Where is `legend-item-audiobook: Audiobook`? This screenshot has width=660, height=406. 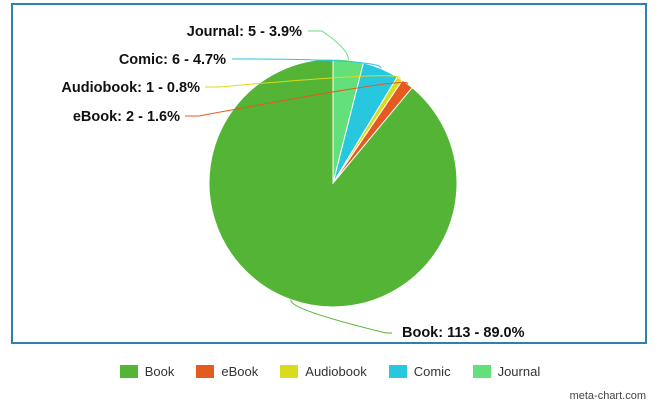 legend-item-audiobook: Audiobook is located at coordinates (323, 371).